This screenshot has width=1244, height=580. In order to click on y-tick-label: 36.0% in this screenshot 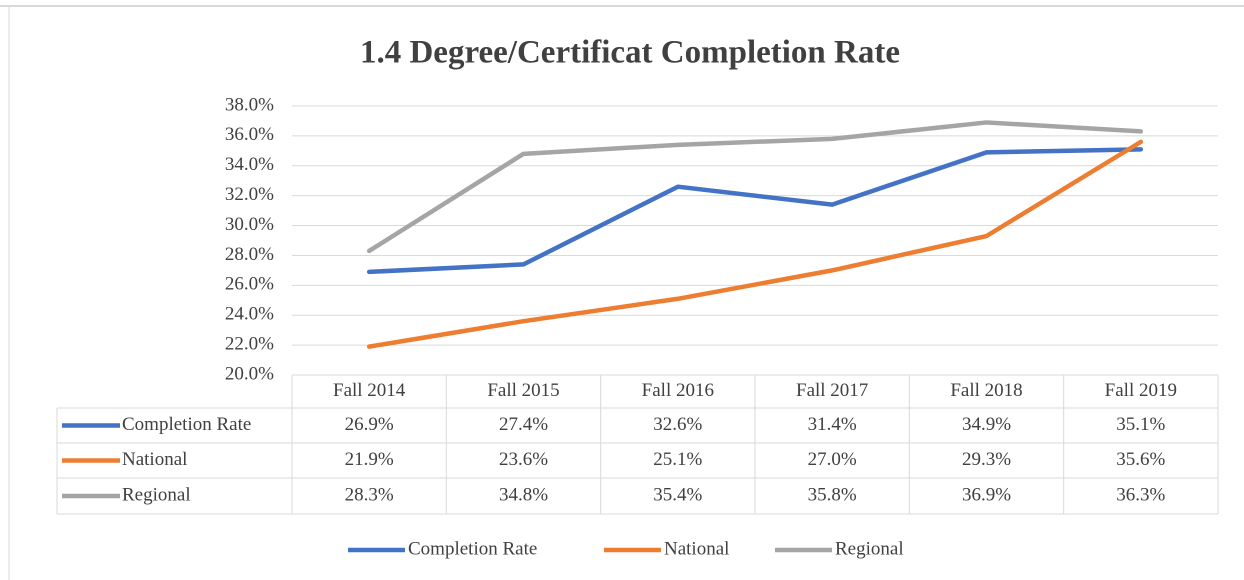, I will do `click(249, 134)`.